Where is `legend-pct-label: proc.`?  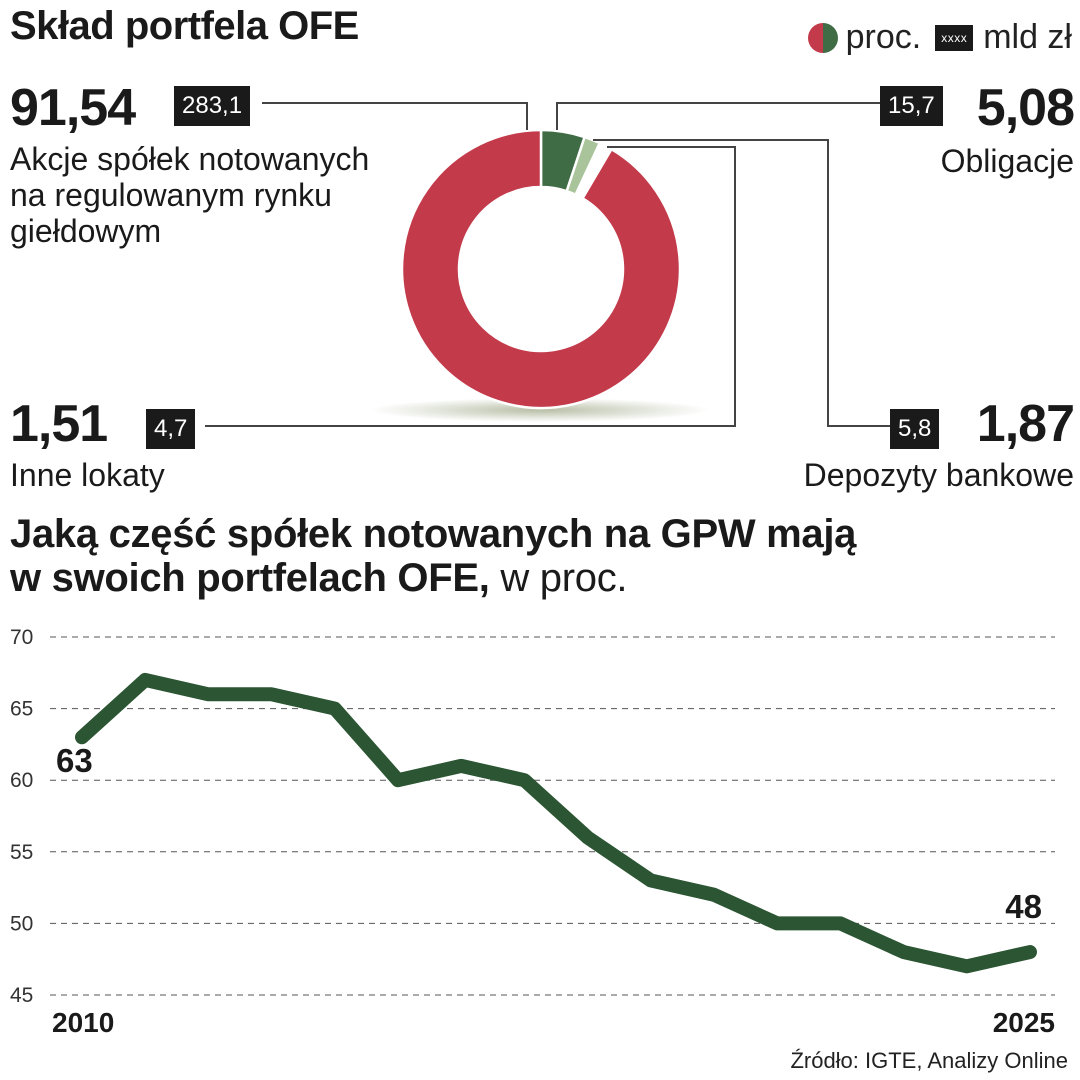
legend-pct-label: proc. is located at coordinates (883, 37).